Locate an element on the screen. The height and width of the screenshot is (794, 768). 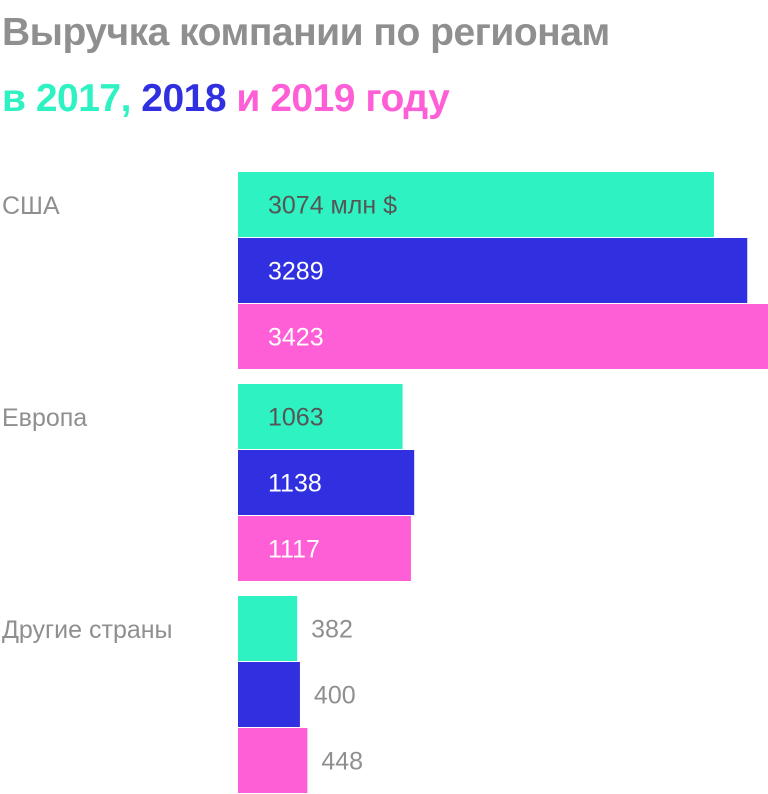
chart-title: Выручка компании по регионам is located at coordinates (306, 32).